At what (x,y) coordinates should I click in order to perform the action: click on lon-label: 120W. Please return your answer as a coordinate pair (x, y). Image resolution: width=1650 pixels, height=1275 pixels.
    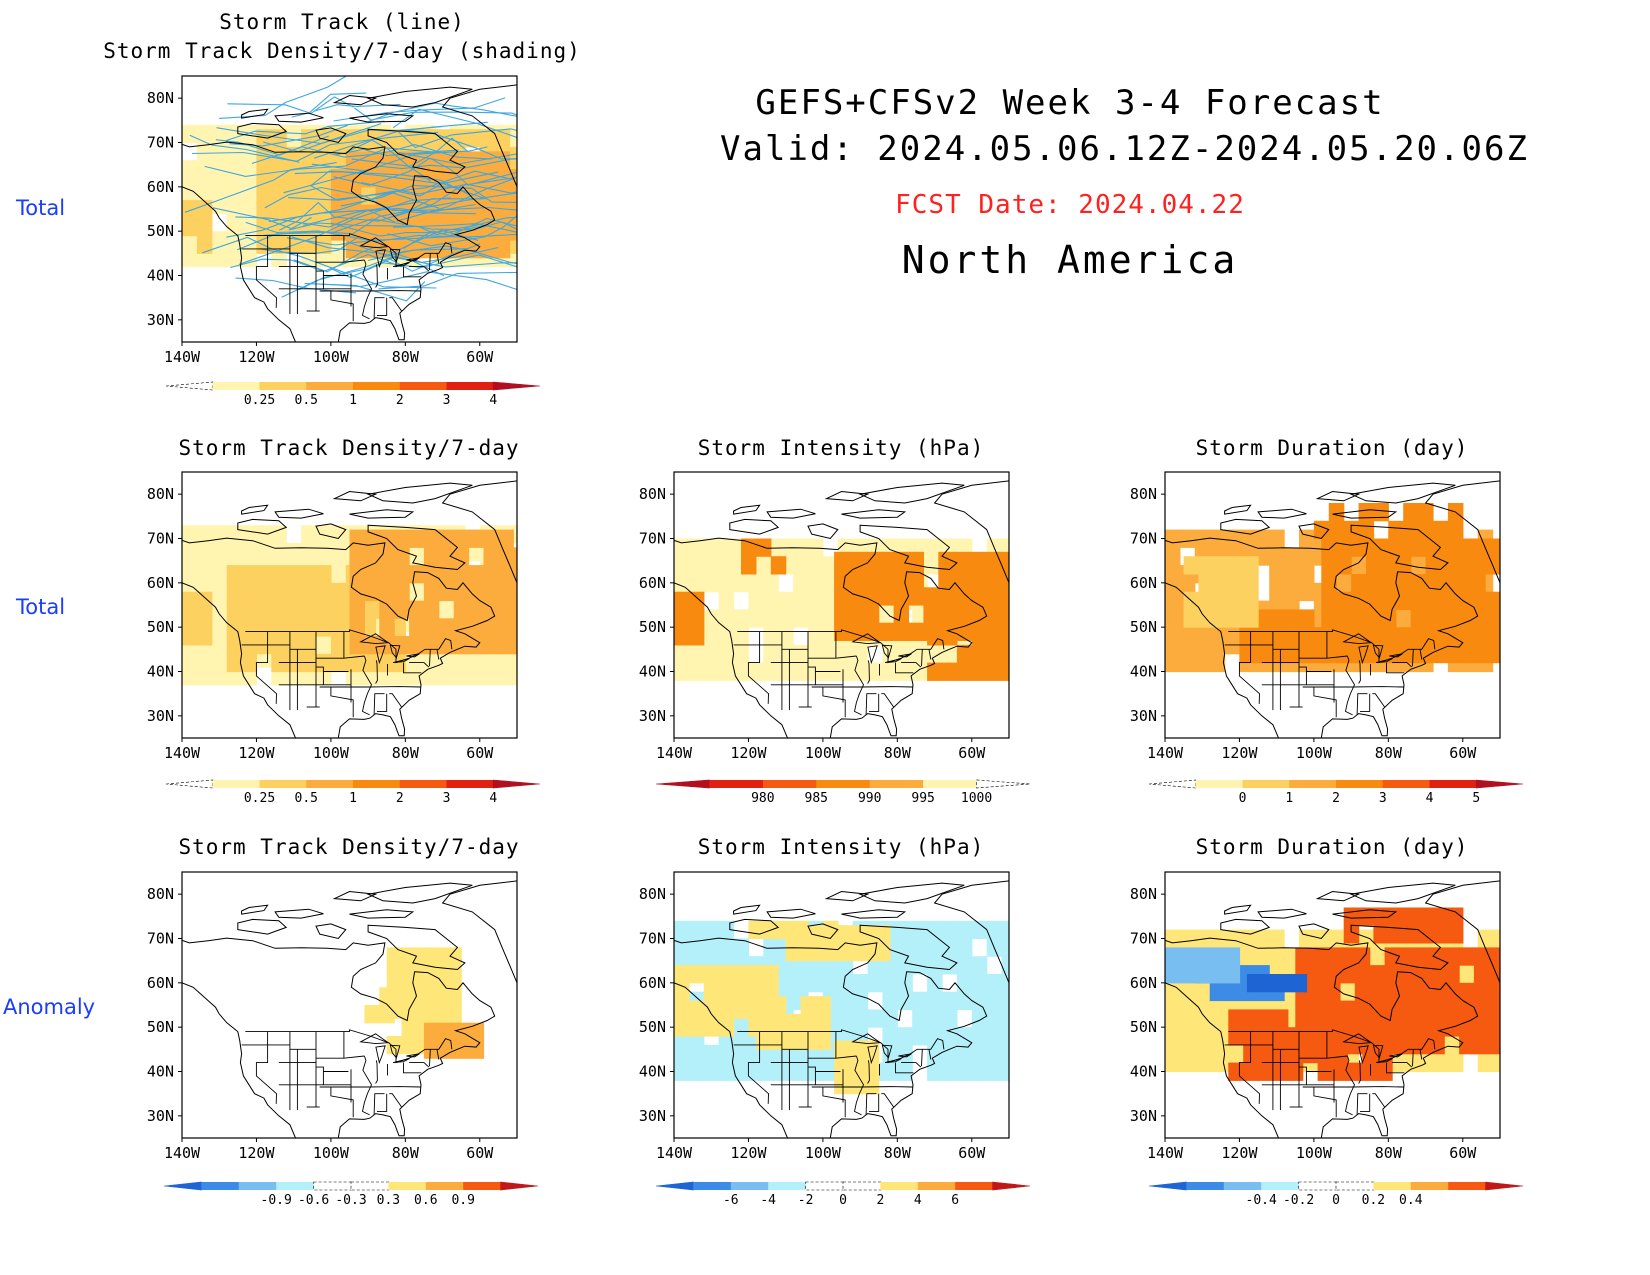
    Looking at the image, I should click on (256, 753).